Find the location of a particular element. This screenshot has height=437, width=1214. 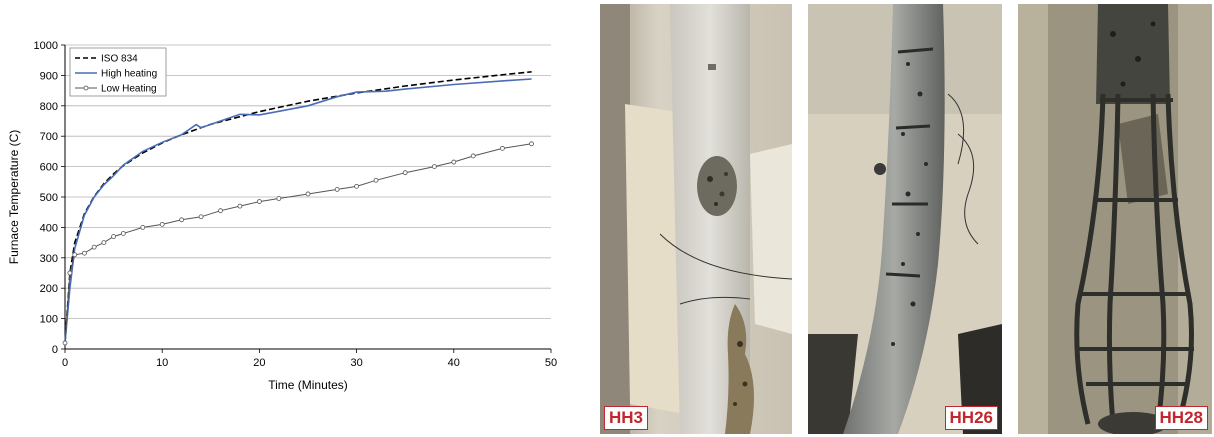

y-tick-label-6: 600 is located at coordinates (49, 168).